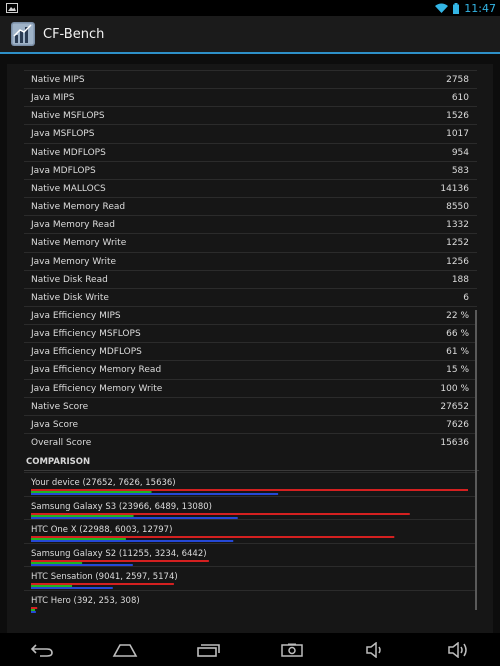 The image size is (500, 666). What do you see at coordinates (63, 134) in the screenshot?
I see `result-label: Java MSFLOPS` at bounding box center [63, 134].